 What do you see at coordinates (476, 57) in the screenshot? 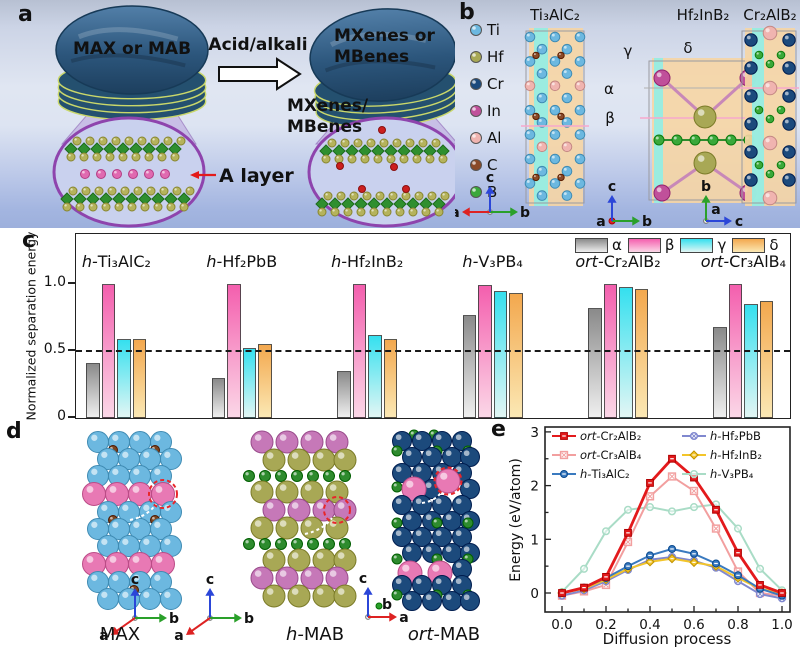
I see `hf-atom-icon` at bounding box center [476, 57].